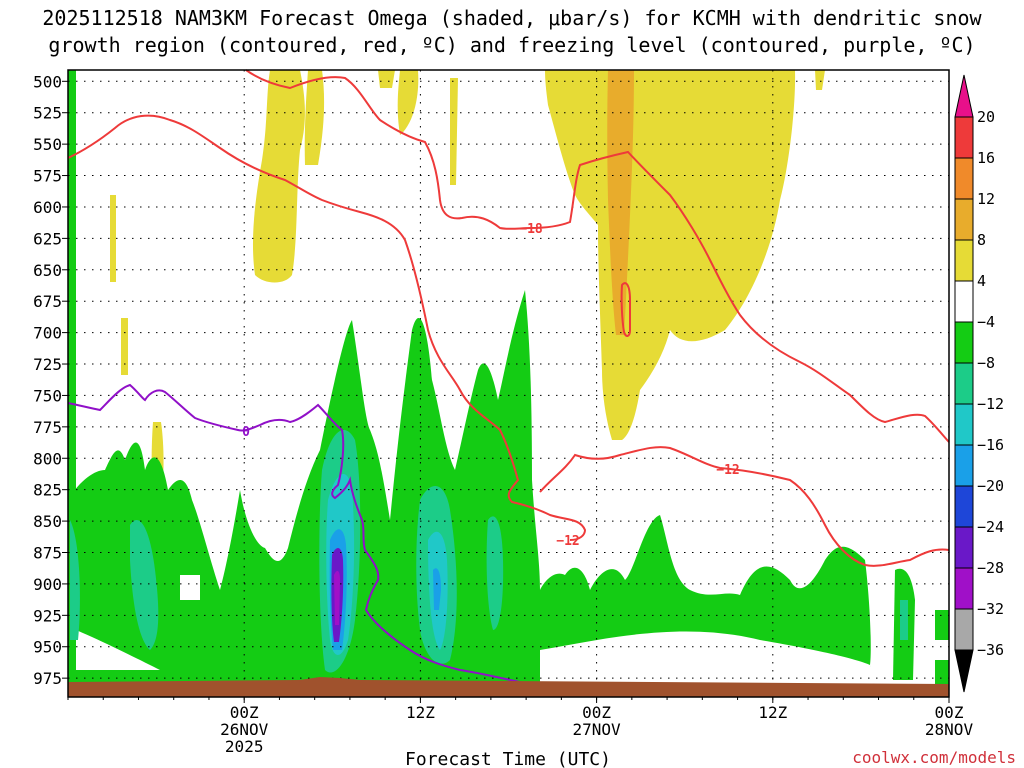 Image resolution: width=1024 pixels, height=768 pixels. What do you see at coordinates (508, 758) in the screenshot?
I see `x-axis-title: Forecast Time (UTC)` at bounding box center [508, 758].